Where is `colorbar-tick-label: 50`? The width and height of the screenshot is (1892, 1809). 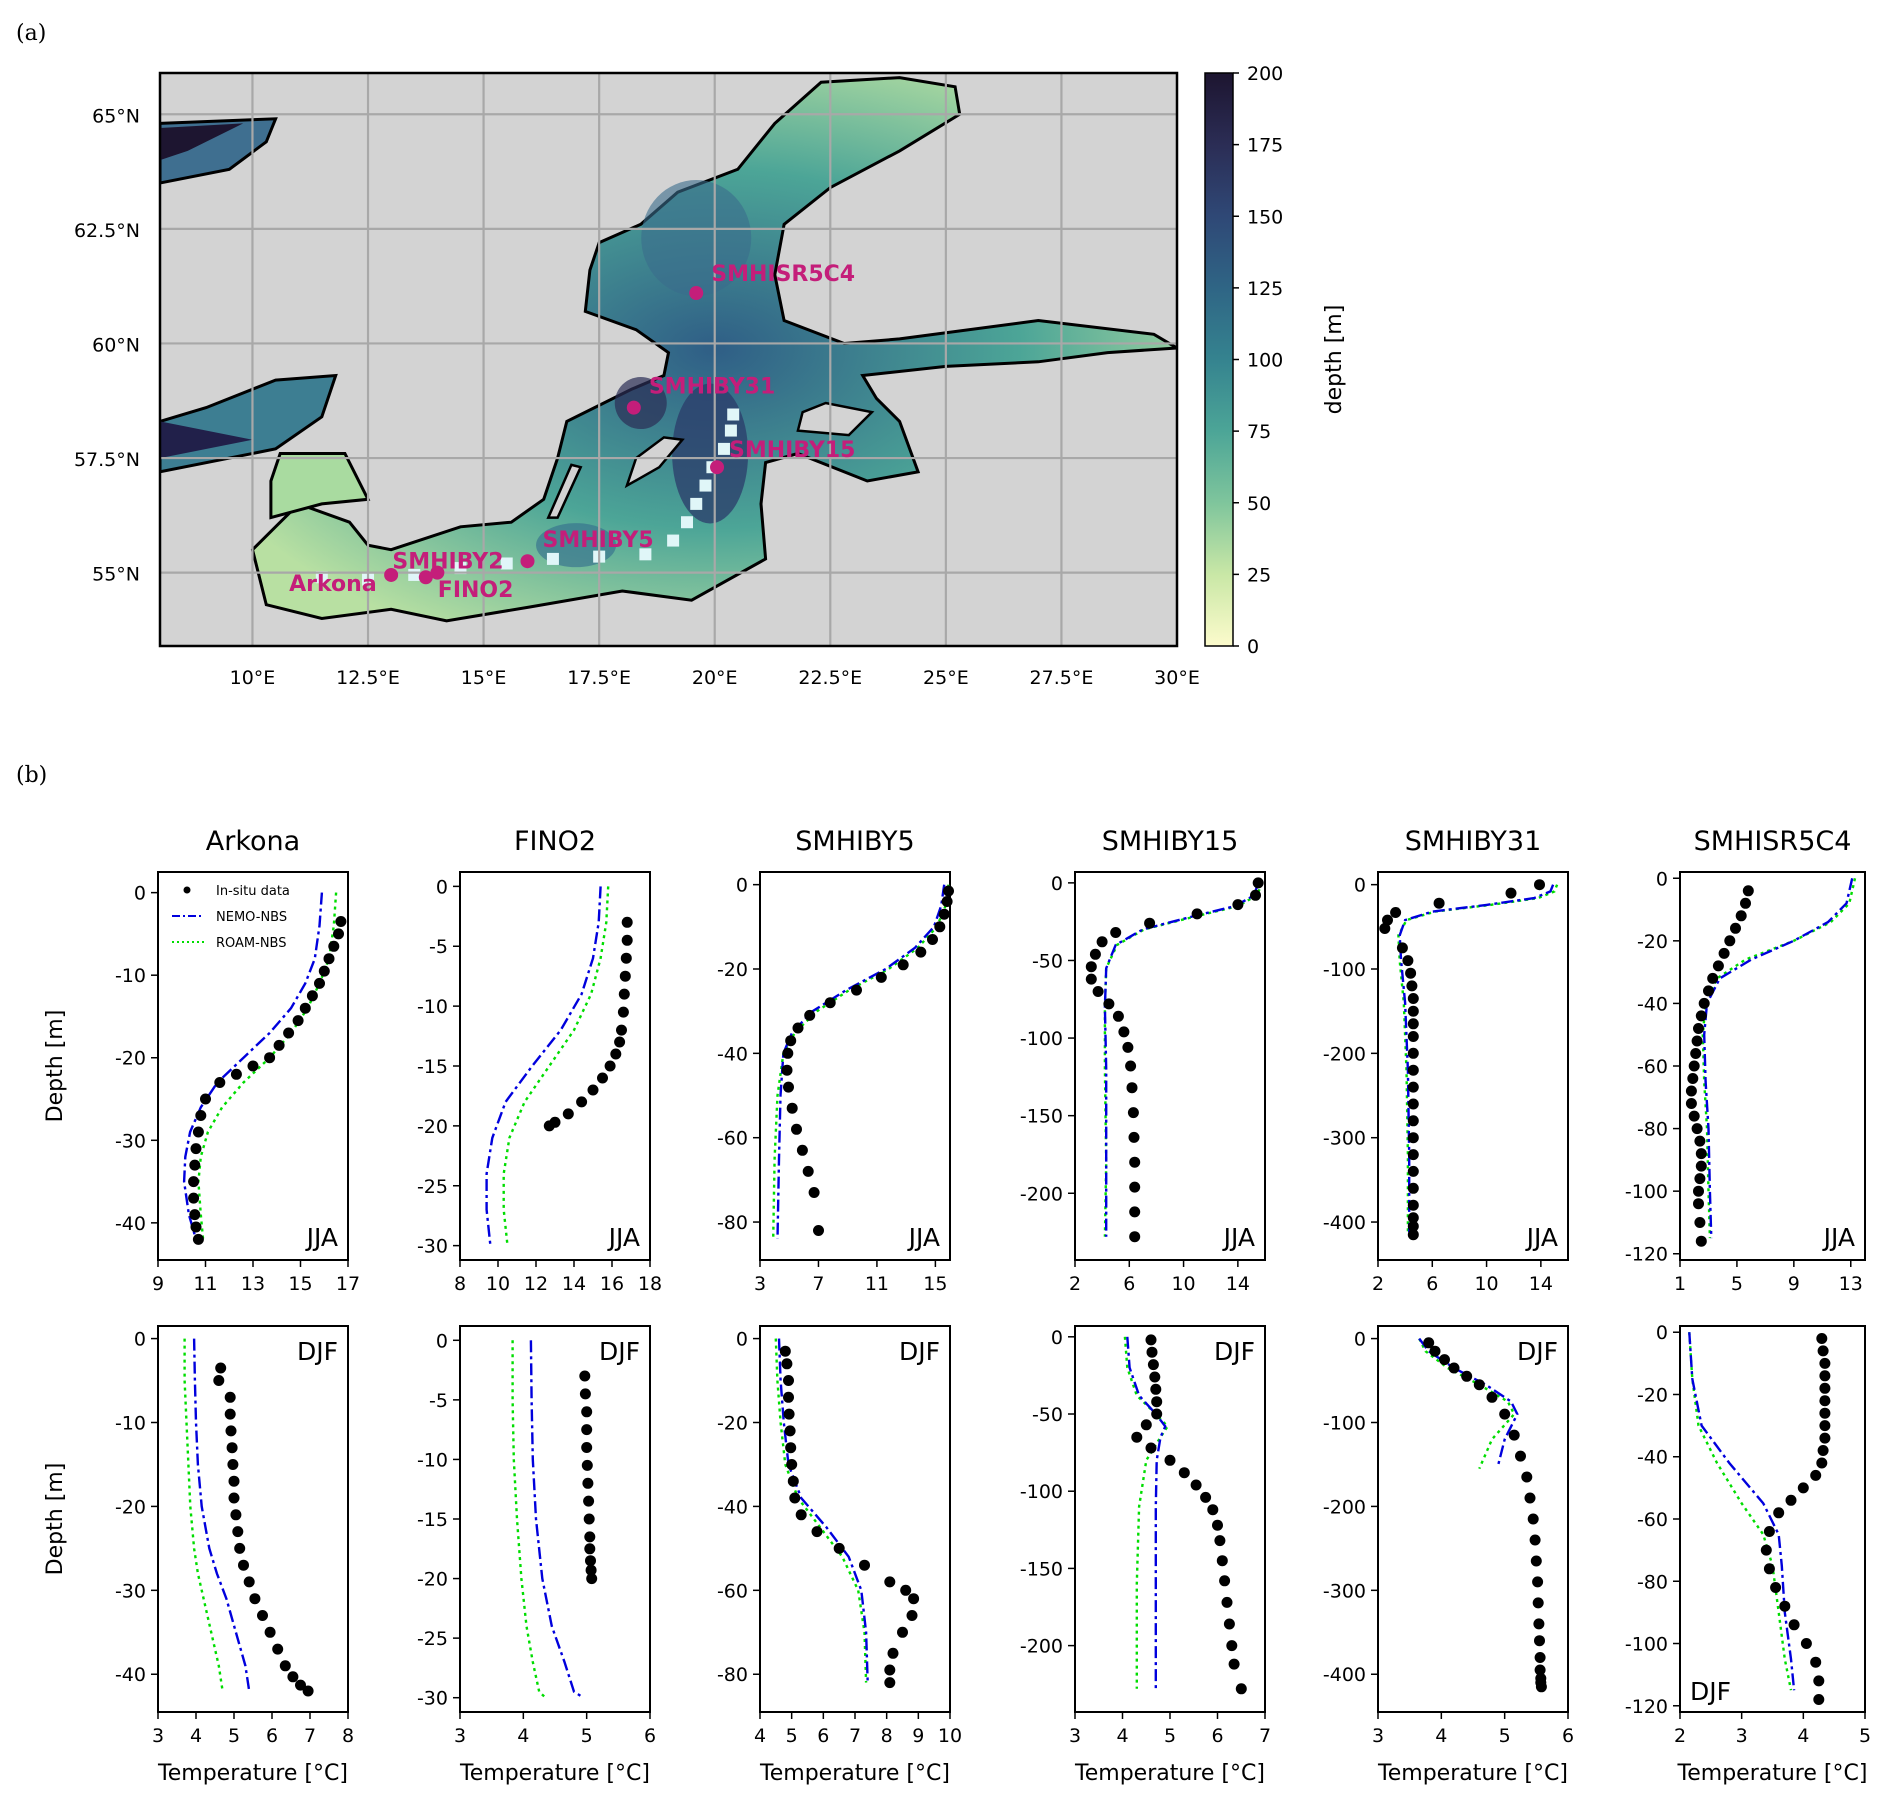
colorbar-tick-label: 50 is located at coordinates (1259, 504).